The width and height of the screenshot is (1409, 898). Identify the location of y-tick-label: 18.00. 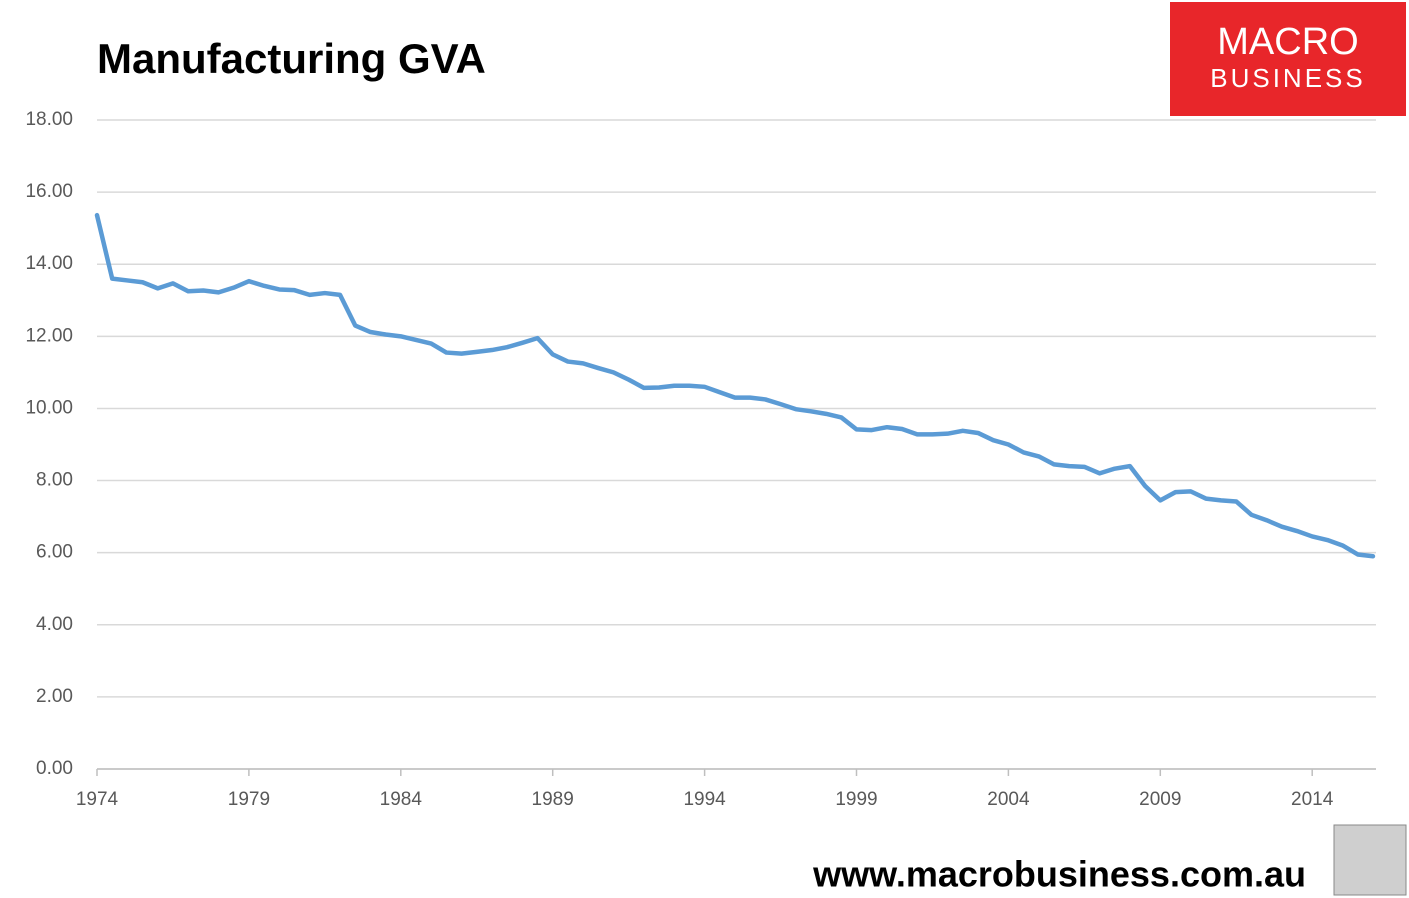
(49, 119).